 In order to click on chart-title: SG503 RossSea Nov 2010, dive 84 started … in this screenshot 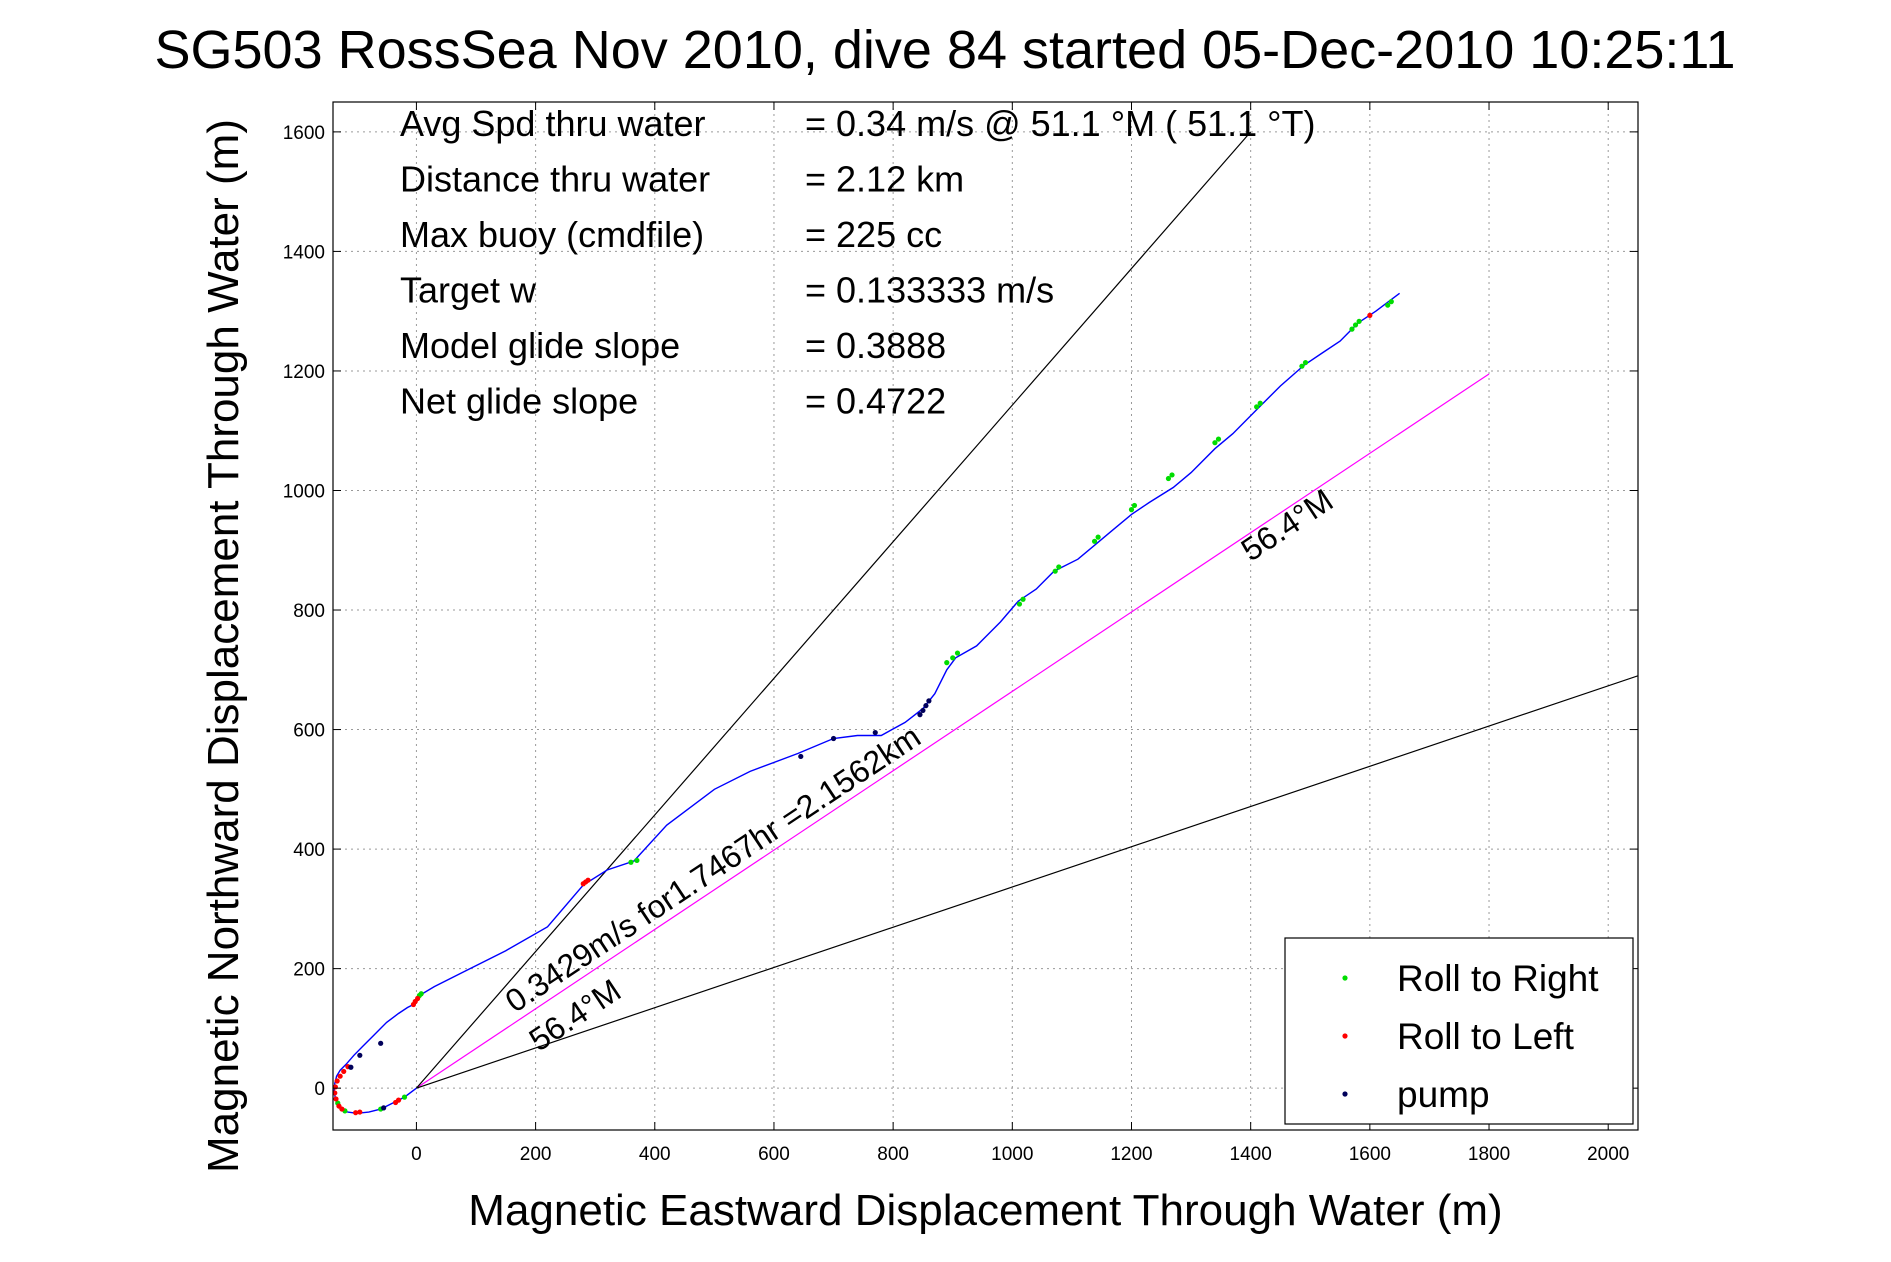, I will do `click(944, 50)`.